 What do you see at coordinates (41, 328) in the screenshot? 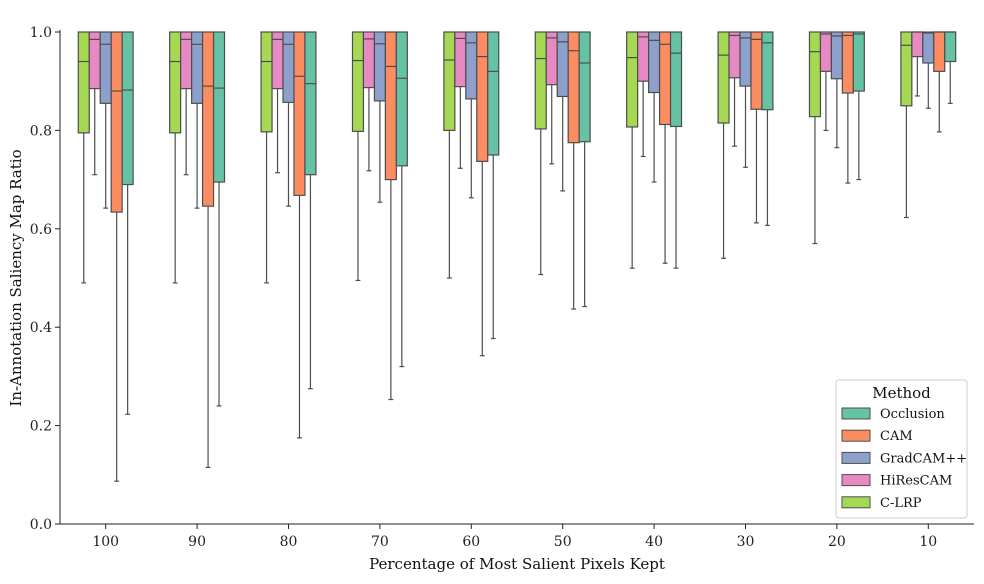
I see `y-tick-label: 0.4` at bounding box center [41, 328].